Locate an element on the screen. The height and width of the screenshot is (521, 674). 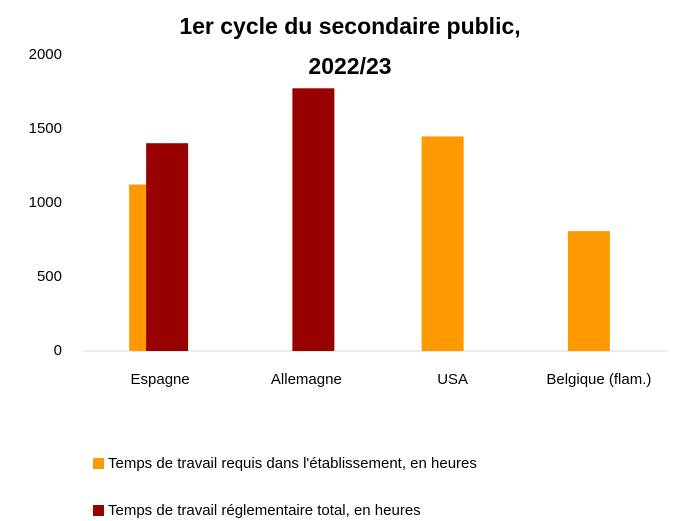
y-tick-label: 0 is located at coordinates (58, 350).